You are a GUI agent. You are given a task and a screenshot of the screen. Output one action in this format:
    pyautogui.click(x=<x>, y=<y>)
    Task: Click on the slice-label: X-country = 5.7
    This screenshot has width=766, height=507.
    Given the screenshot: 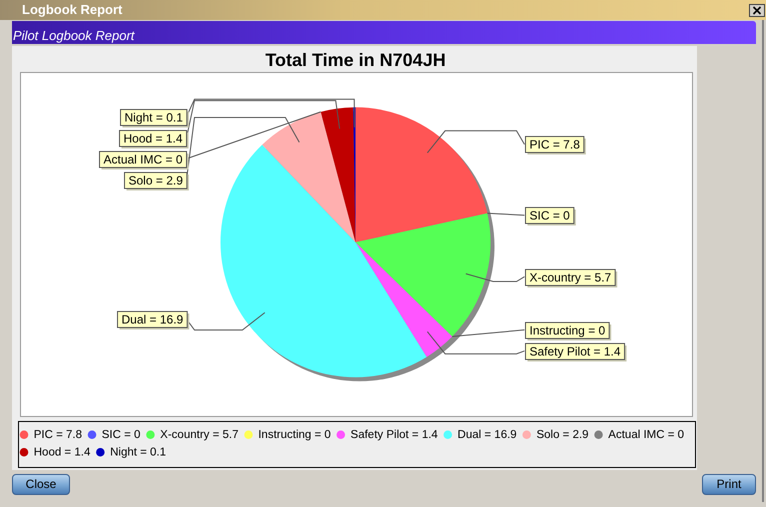 What is the action you would take?
    pyautogui.click(x=571, y=277)
    